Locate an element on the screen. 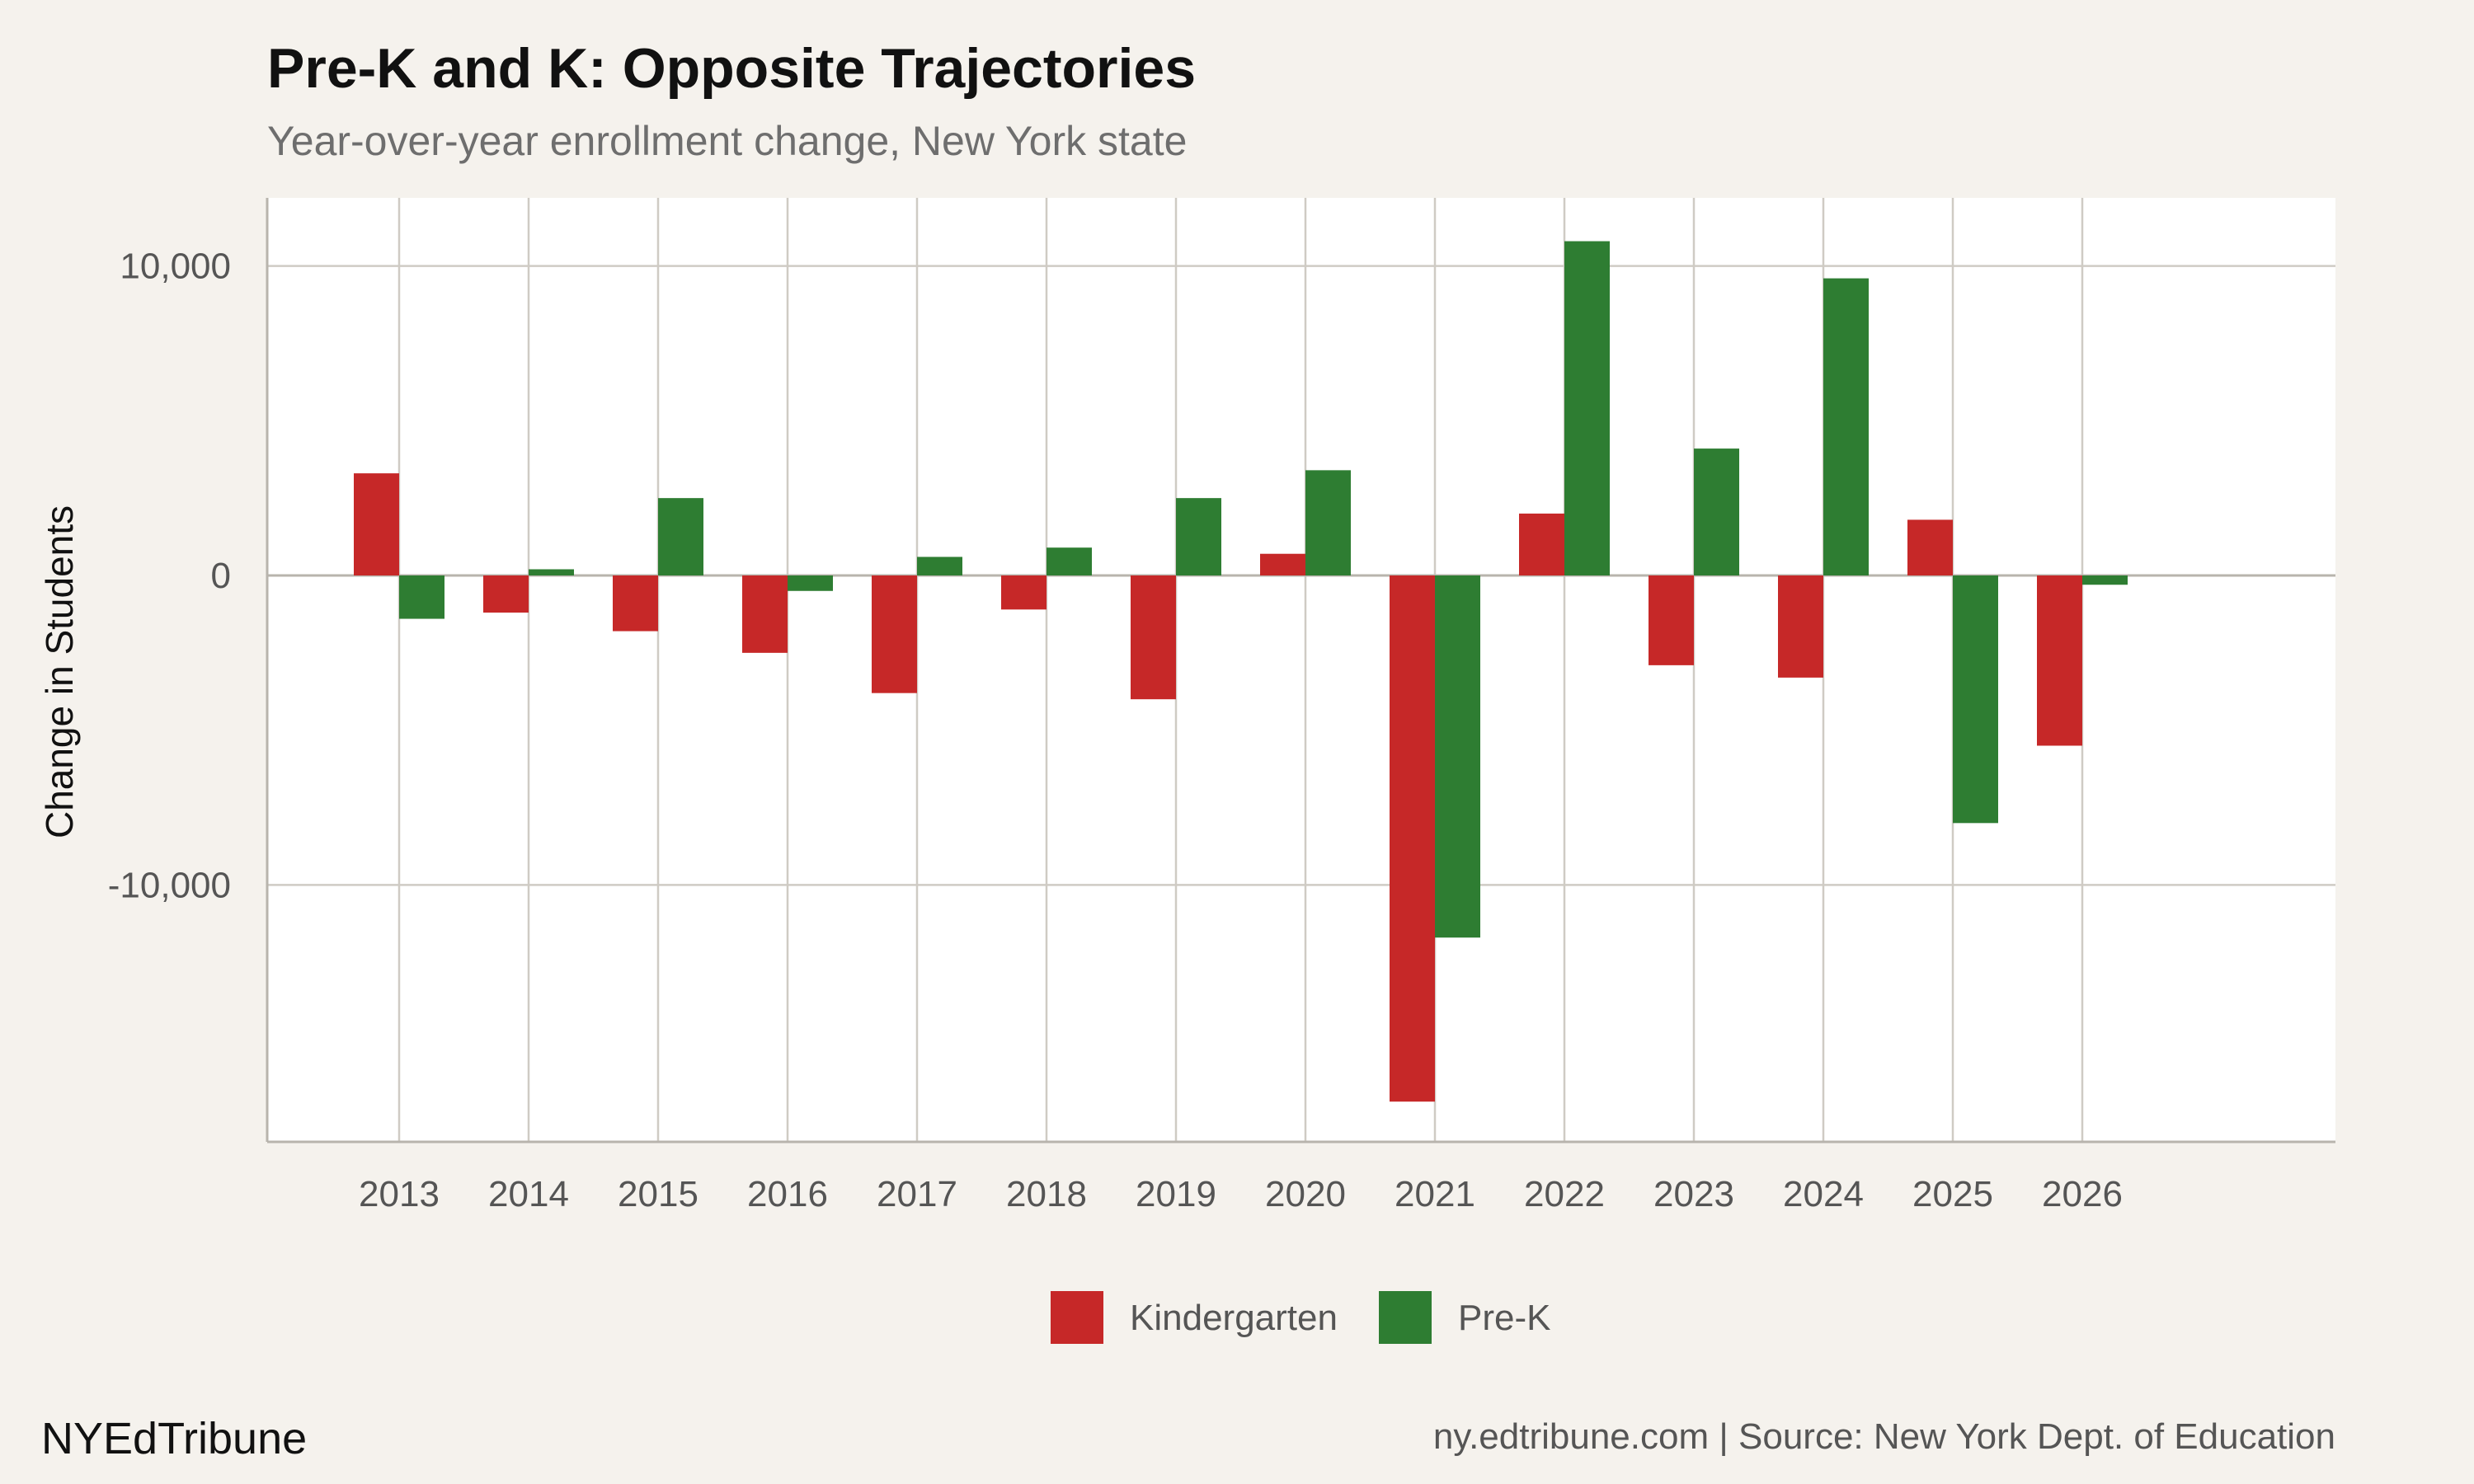  legend-swatch-pre-k is located at coordinates (1405, 1317).